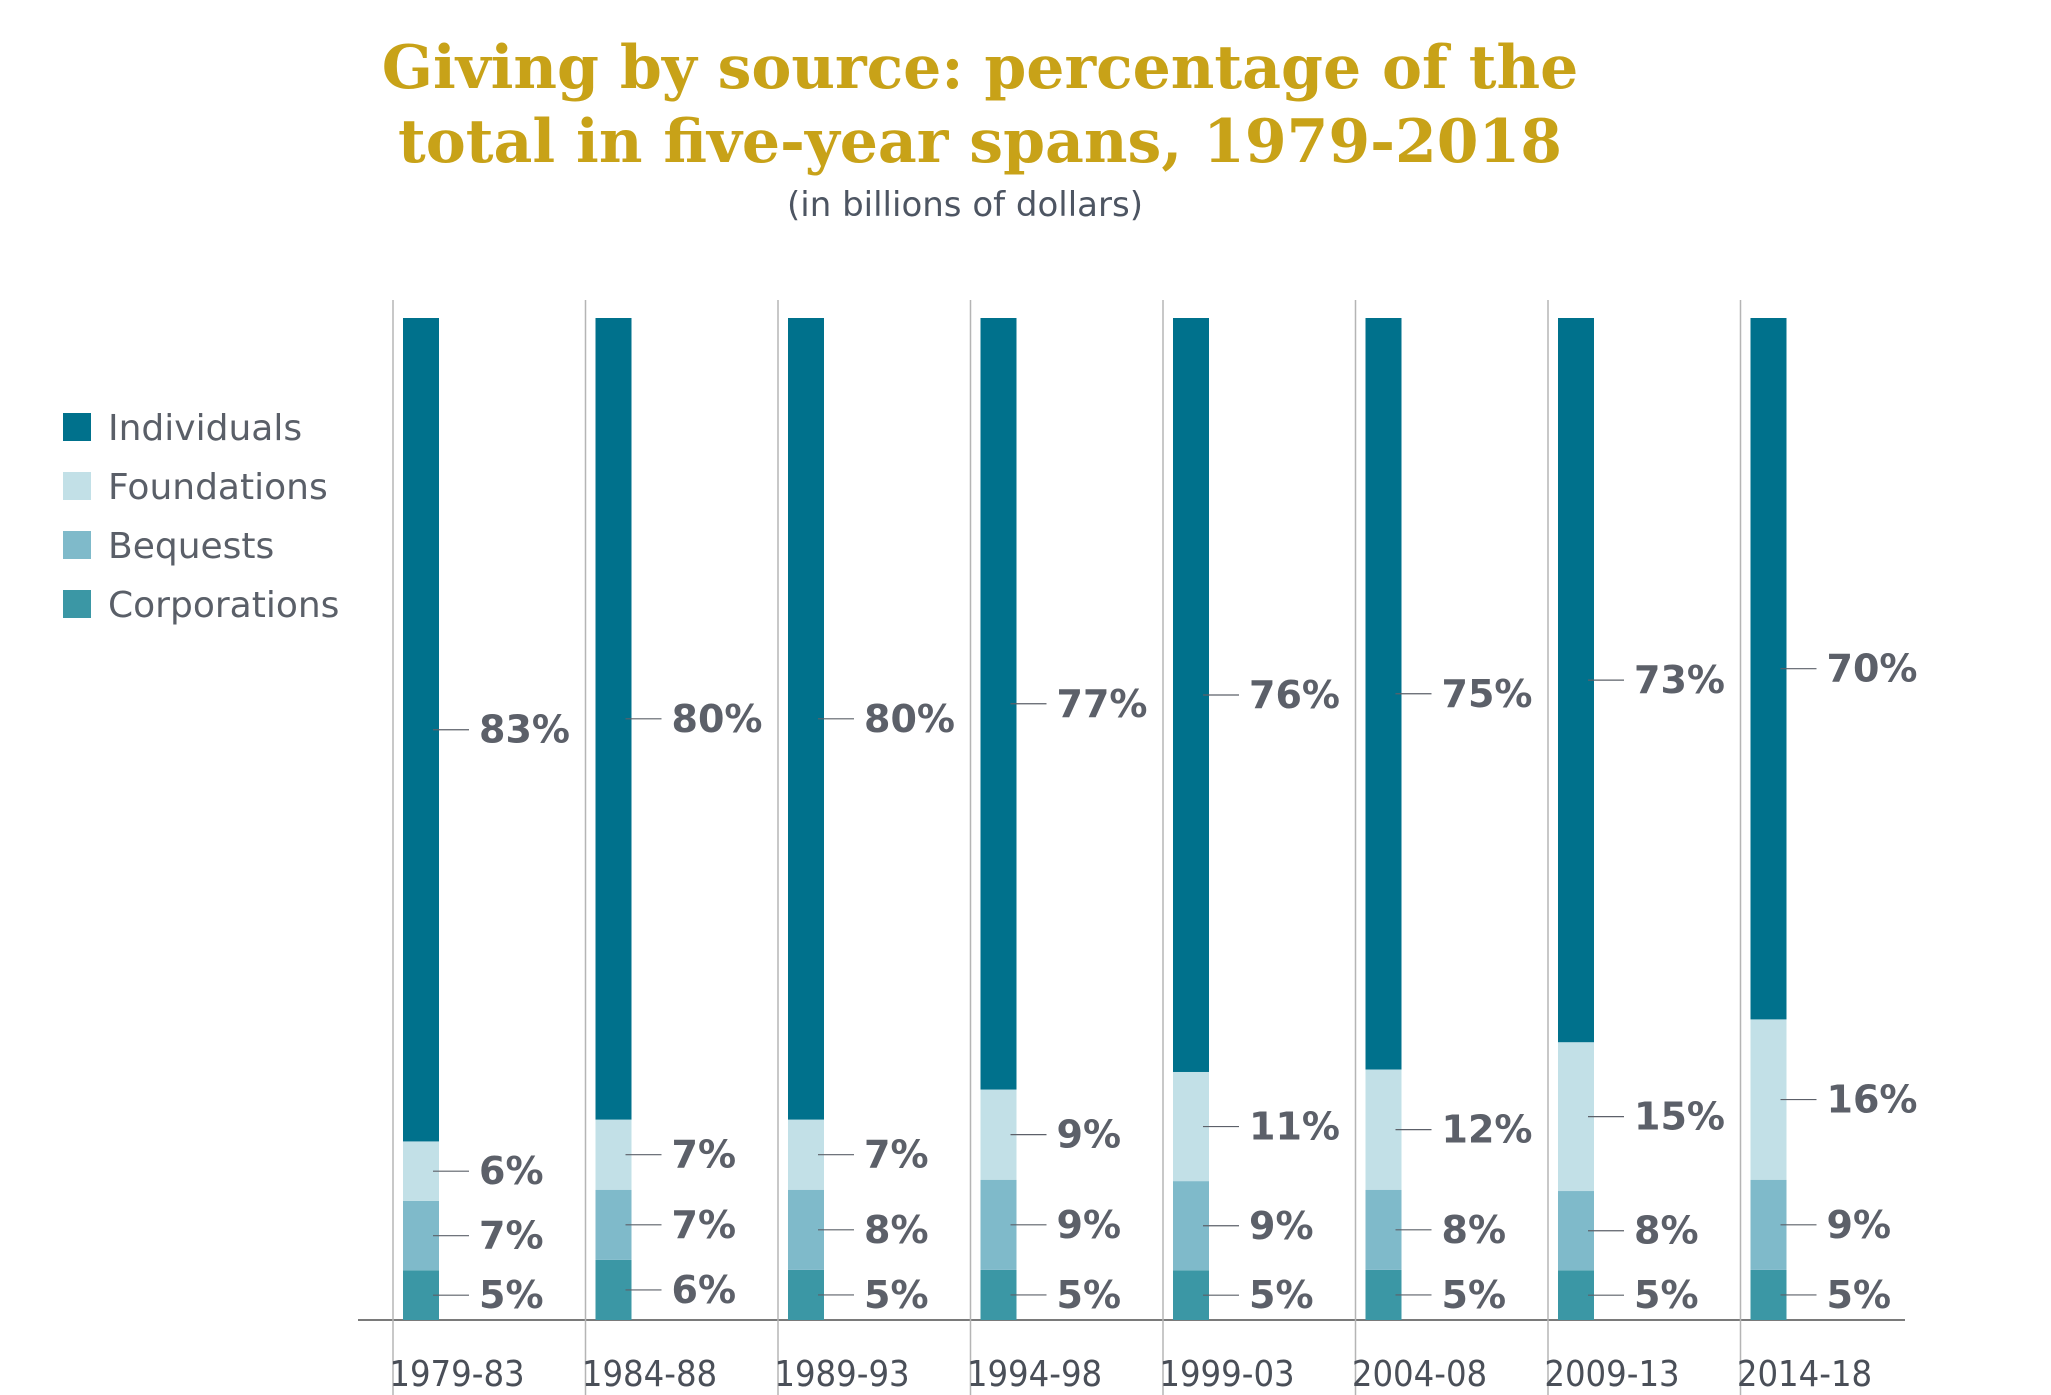 The image size is (2051, 1395). Describe the element at coordinates (1089, 1135) in the screenshot. I see `data-label-foundations-1994-98: 9%` at that location.